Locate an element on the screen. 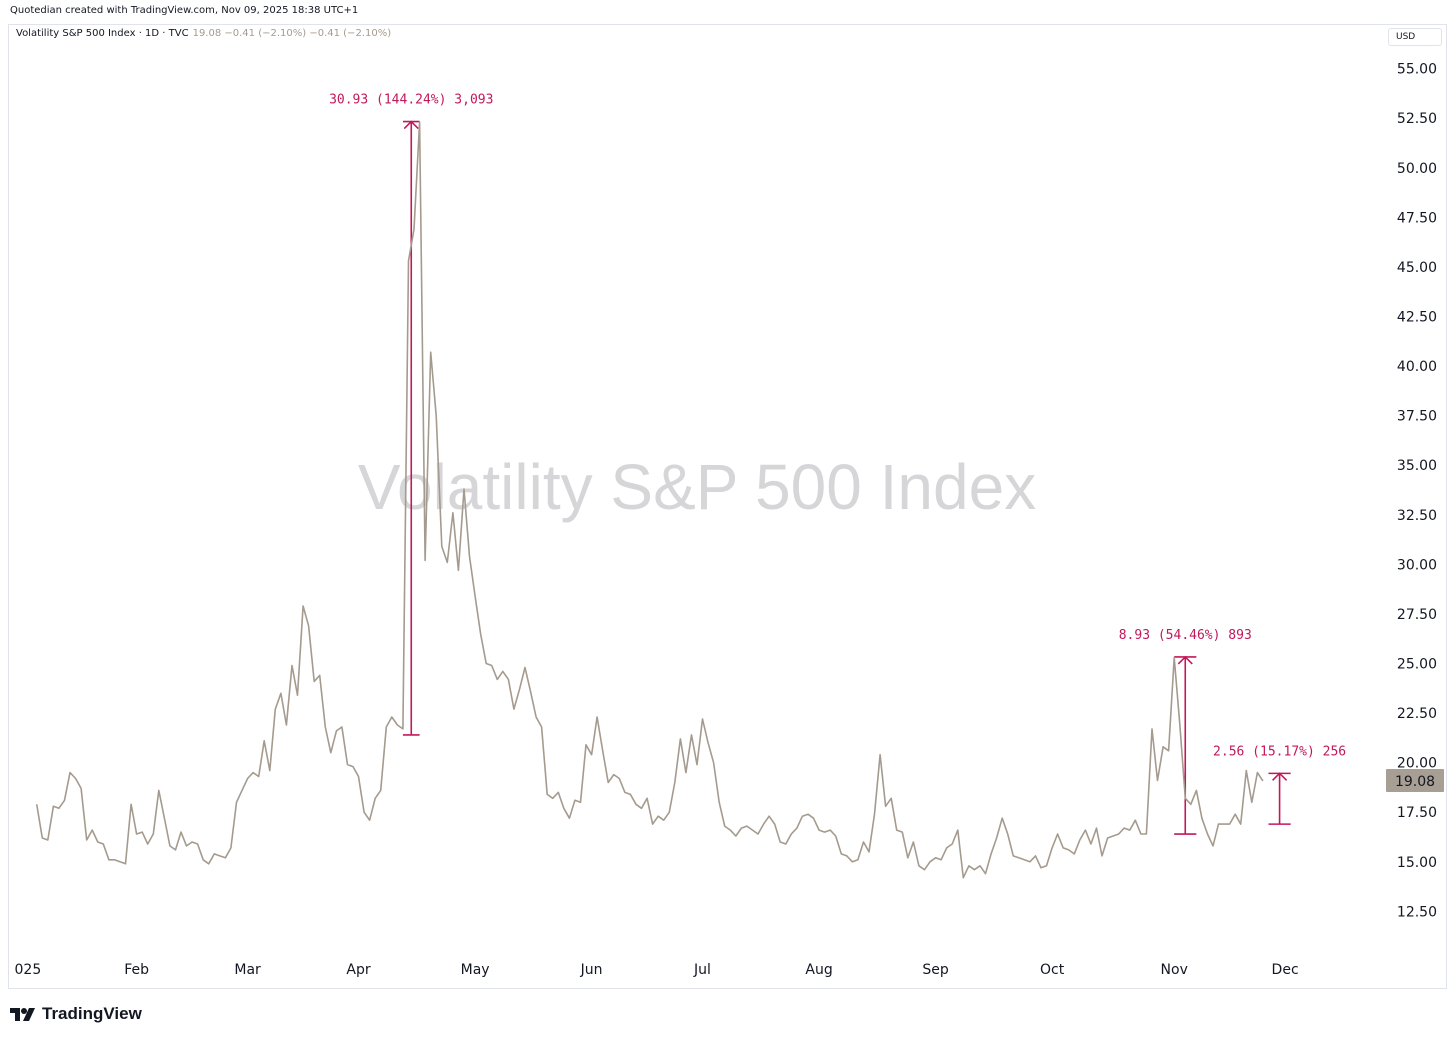 This screenshot has width=1456, height=1039. last-price-badge: 19.08 is located at coordinates (1415, 780).